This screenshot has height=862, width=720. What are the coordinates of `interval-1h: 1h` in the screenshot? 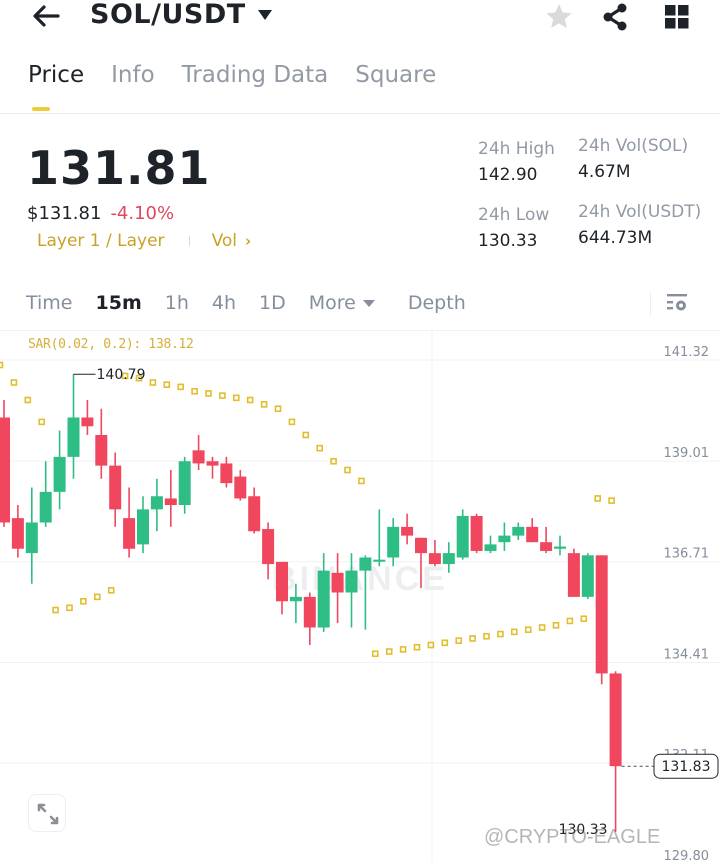 It's located at (176, 303).